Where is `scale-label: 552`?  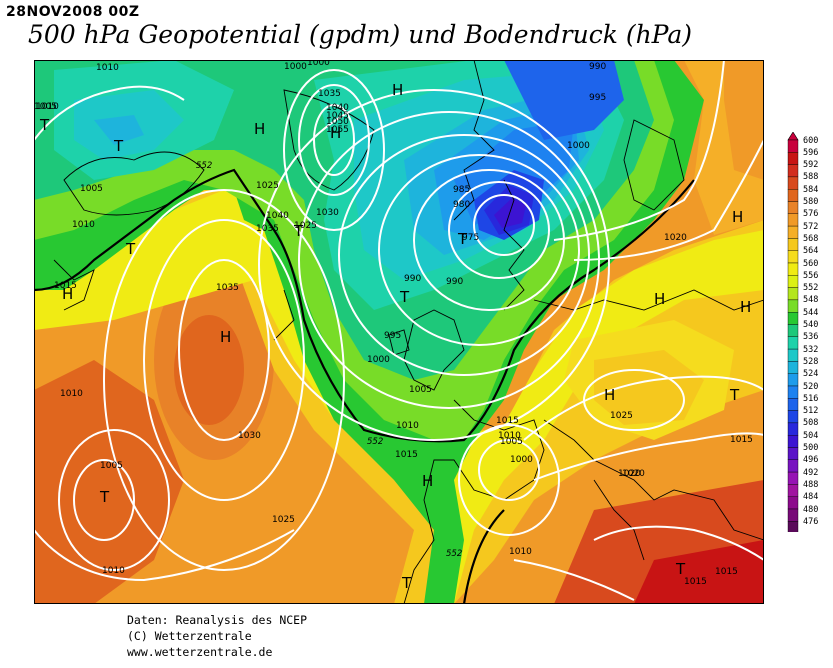
scale-label: 552 is located at coordinates (811, 288).